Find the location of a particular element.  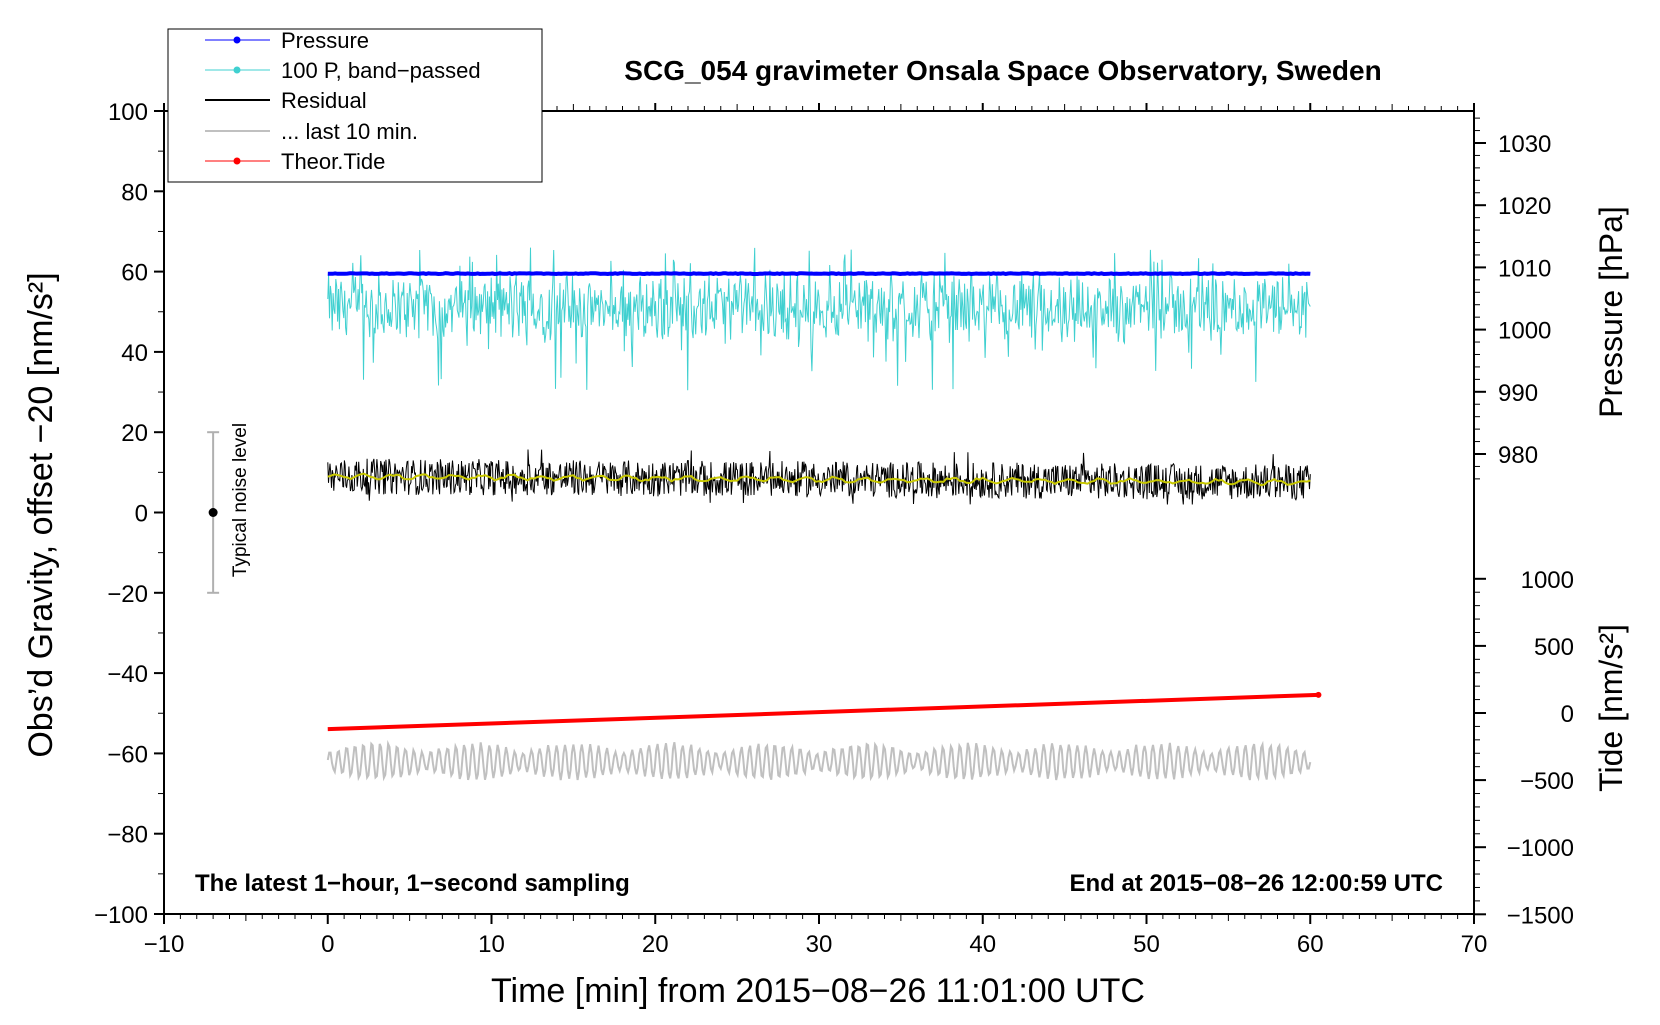

y-axis-label-pressure: Pressure [hPa] is located at coordinates (1611, 312).